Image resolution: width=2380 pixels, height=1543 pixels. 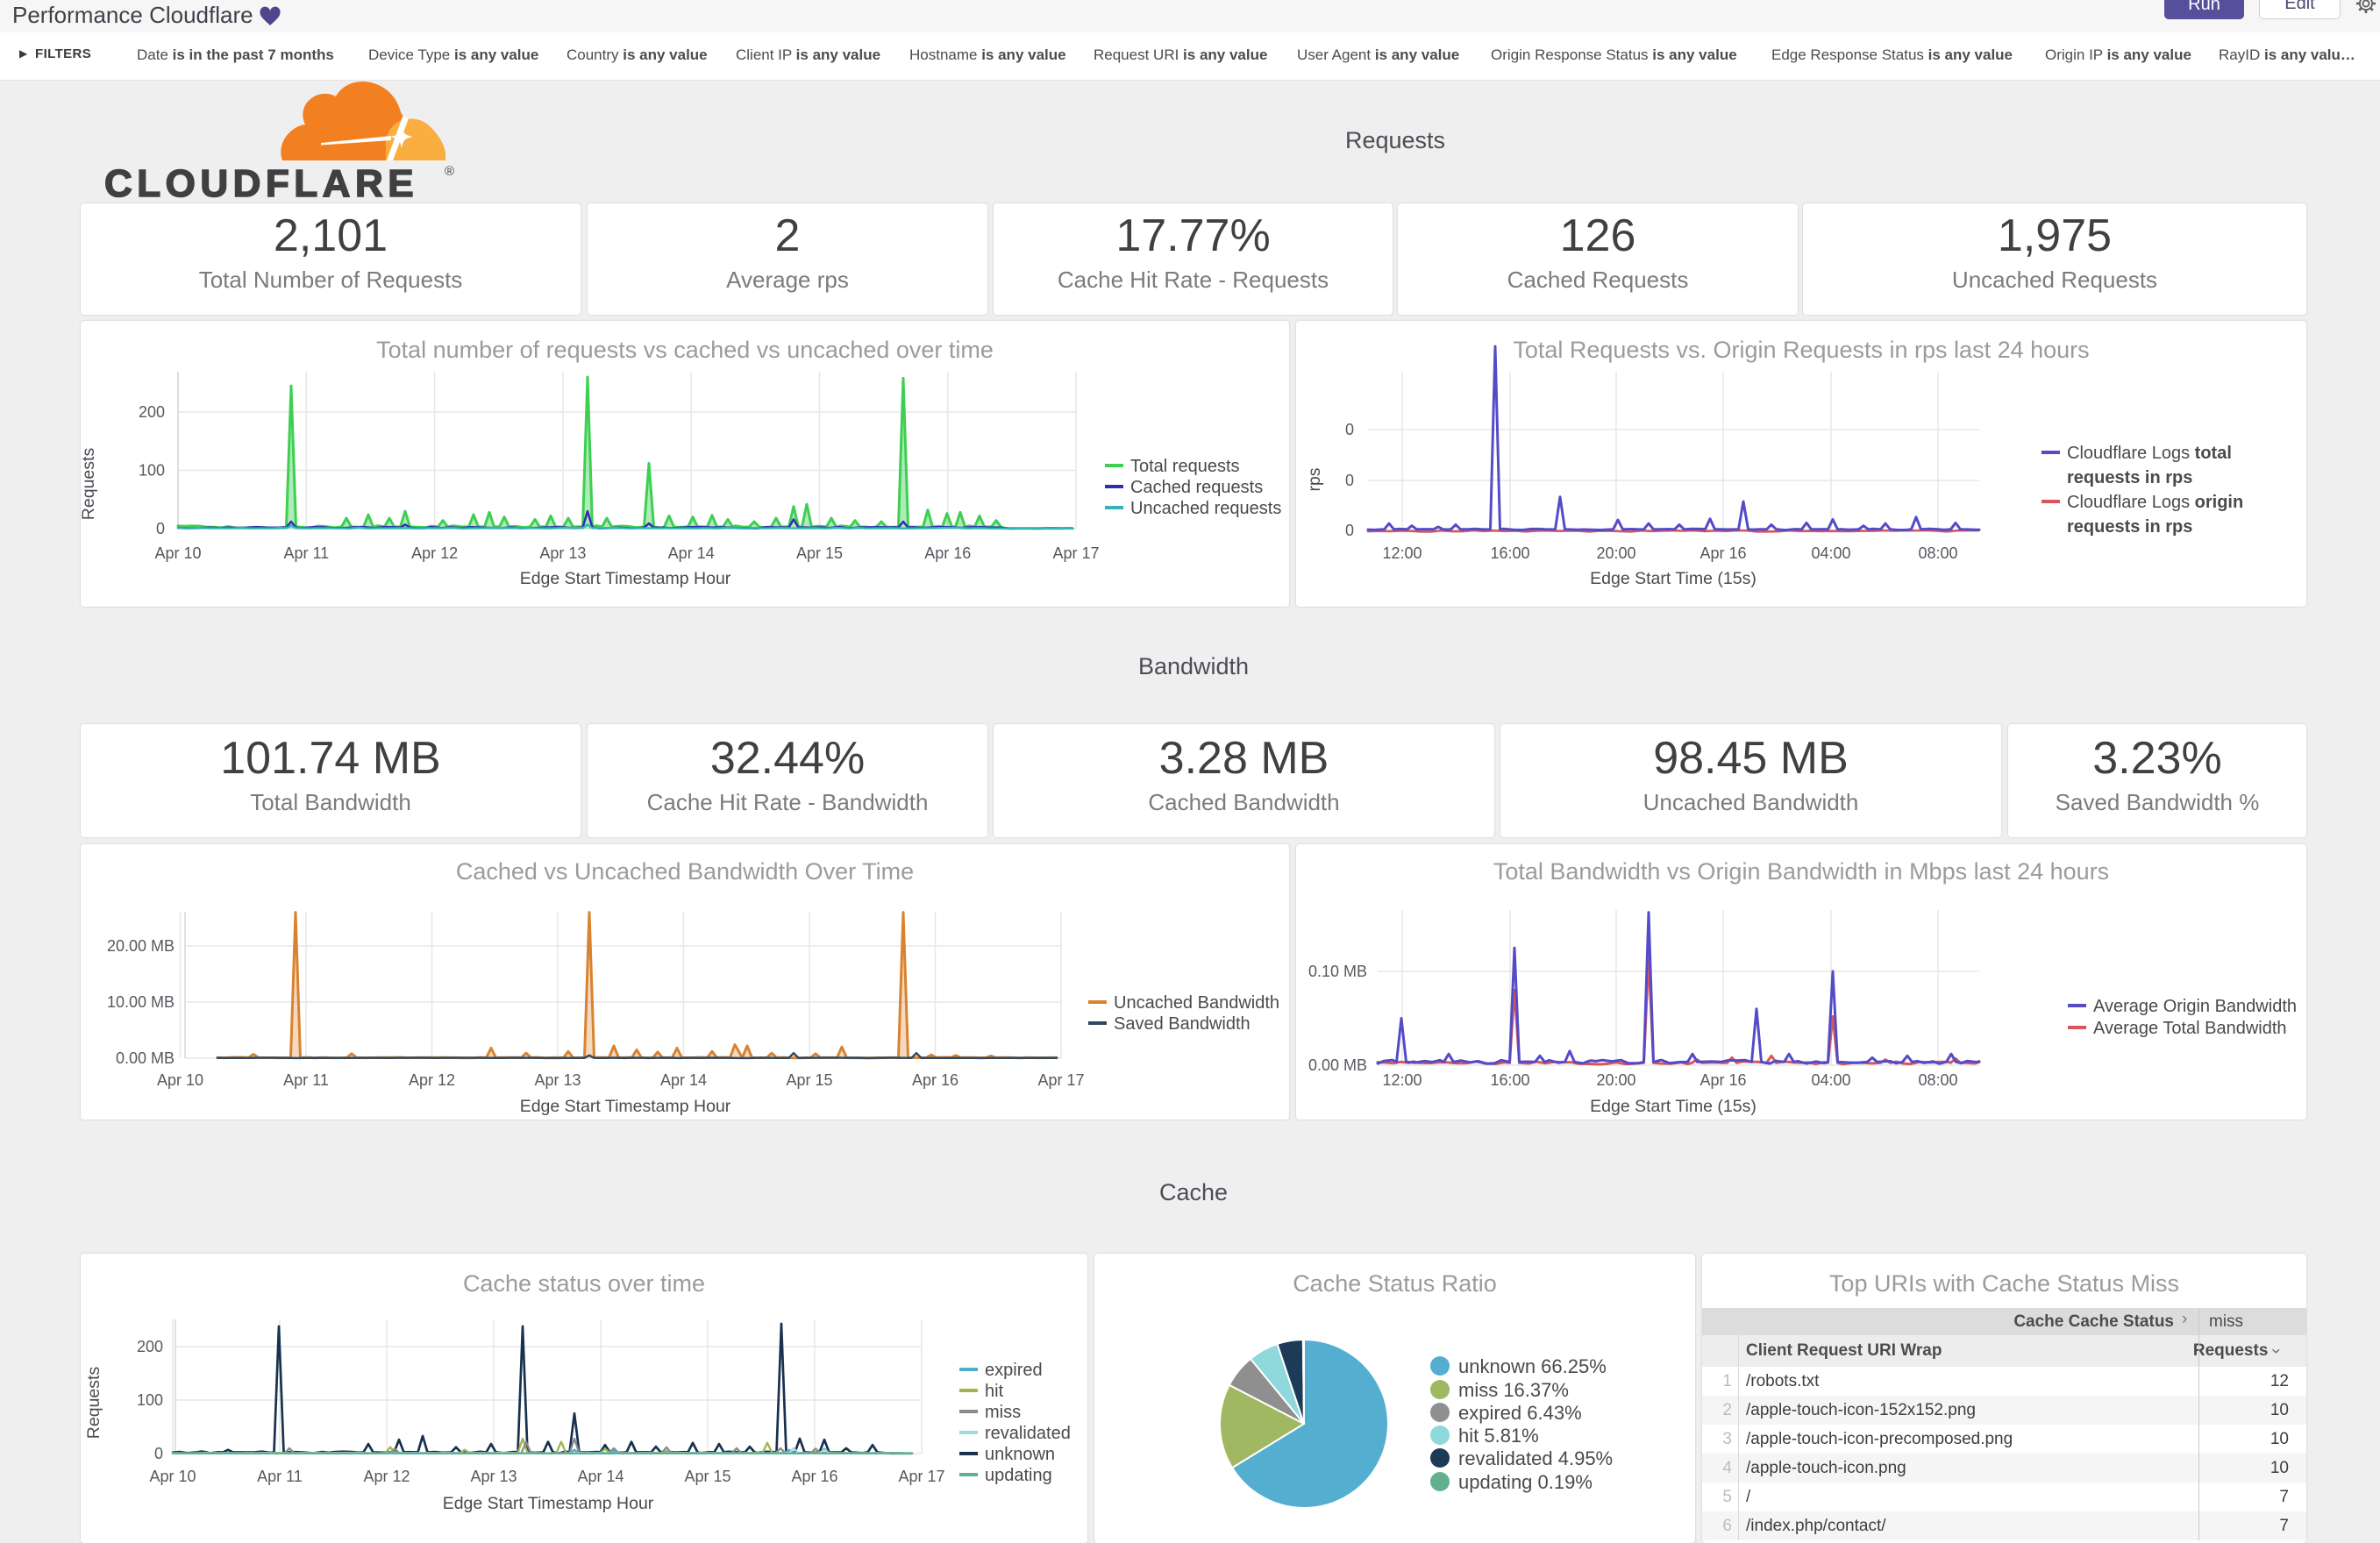 What do you see at coordinates (141, 1002) in the screenshot?
I see `svg-text: 10.00 MB` at bounding box center [141, 1002].